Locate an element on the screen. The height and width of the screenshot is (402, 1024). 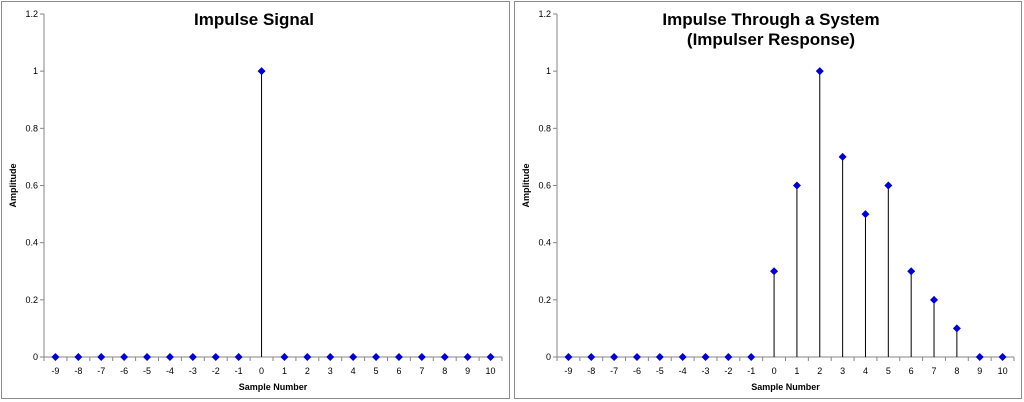
x-tick-label: -6 is located at coordinates (124, 371).